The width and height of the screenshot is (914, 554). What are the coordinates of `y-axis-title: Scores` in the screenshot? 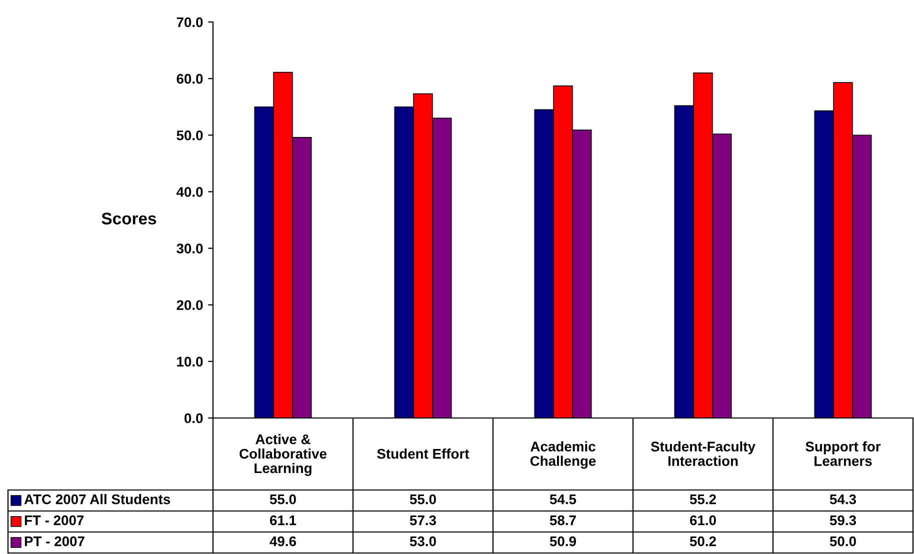 It's located at (129, 218).